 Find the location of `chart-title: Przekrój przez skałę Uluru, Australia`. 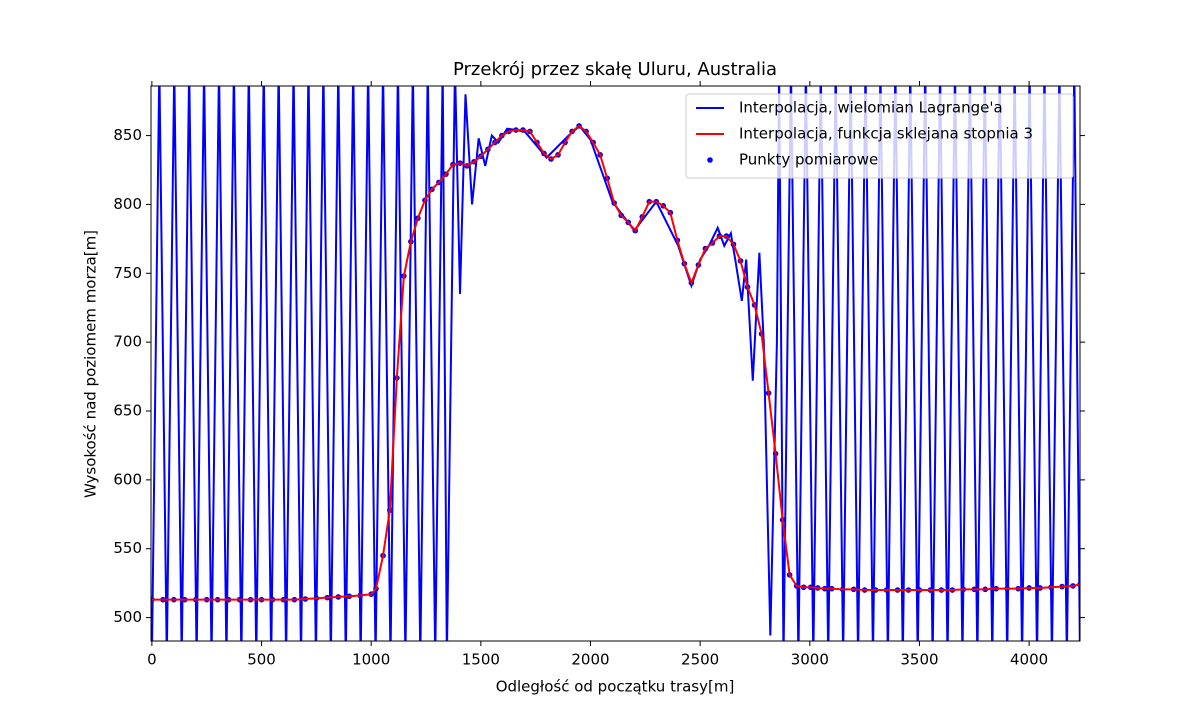

chart-title: Przekrój przez skałę Uluru, Australia is located at coordinates (615, 69).